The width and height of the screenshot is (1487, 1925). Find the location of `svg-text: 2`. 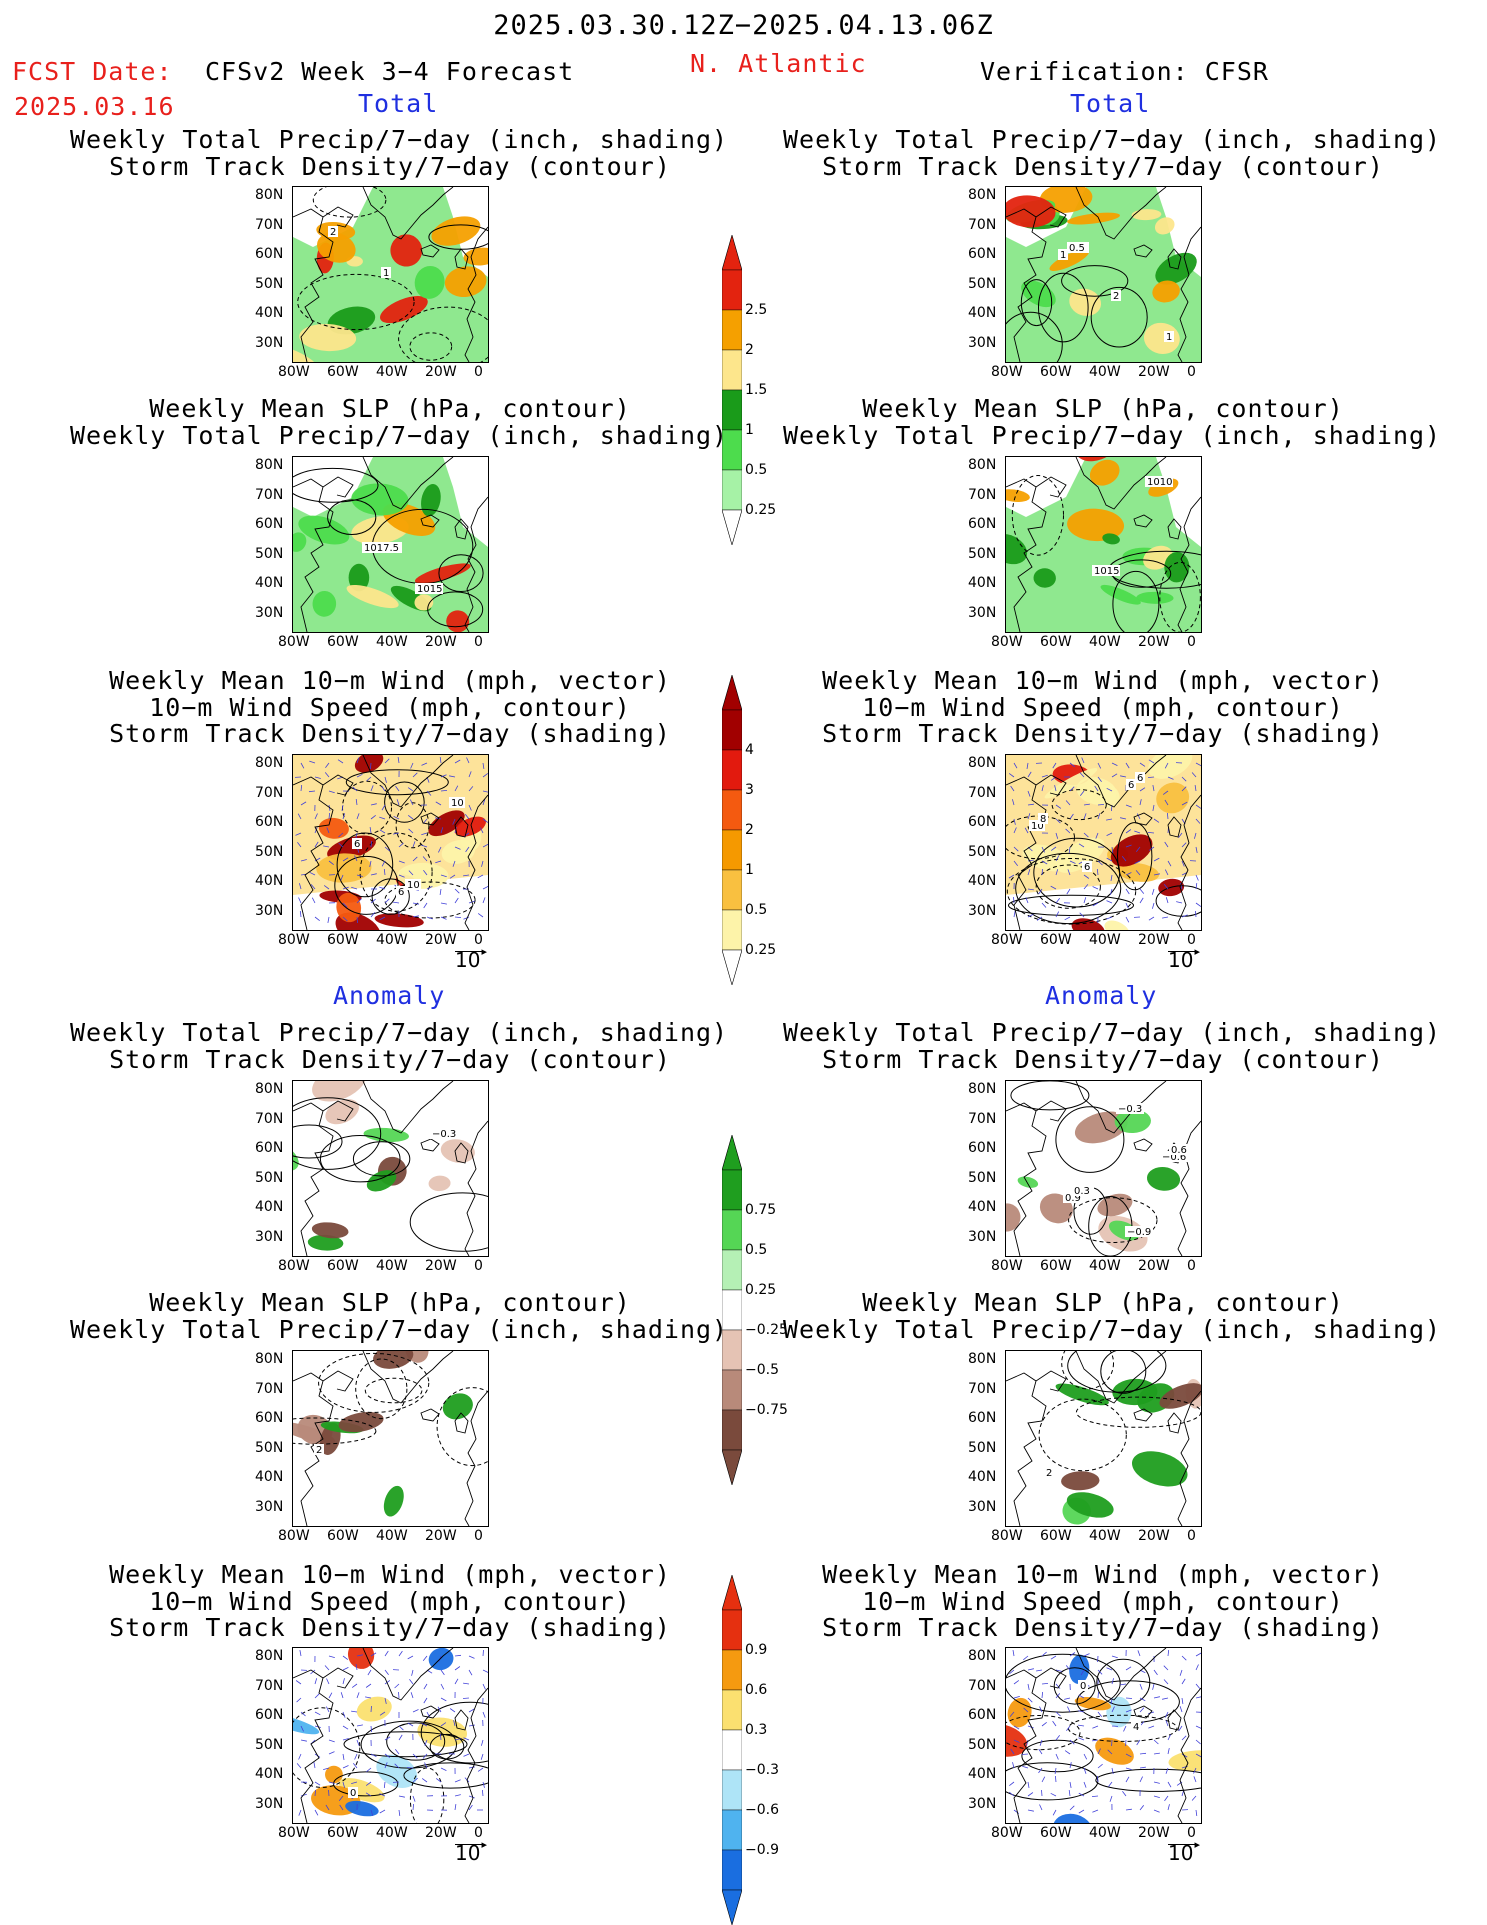

svg-text: 2 is located at coordinates (319, 1450).